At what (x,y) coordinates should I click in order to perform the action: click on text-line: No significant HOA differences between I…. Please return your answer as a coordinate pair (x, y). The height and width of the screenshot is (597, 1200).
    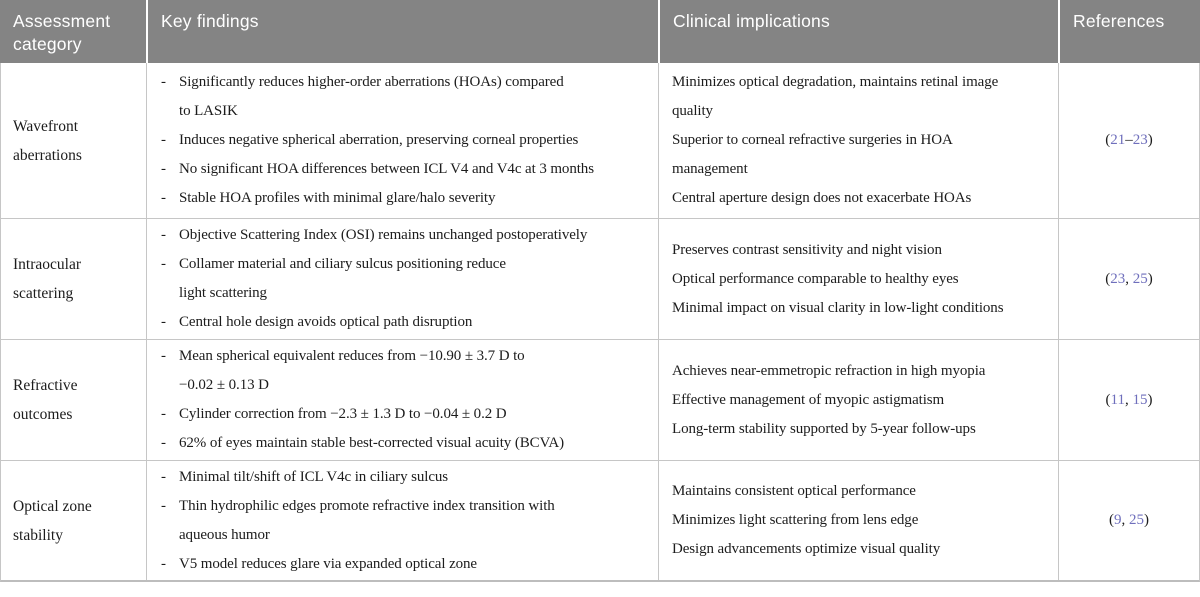
    Looking at the image, I should click on (386, 169).